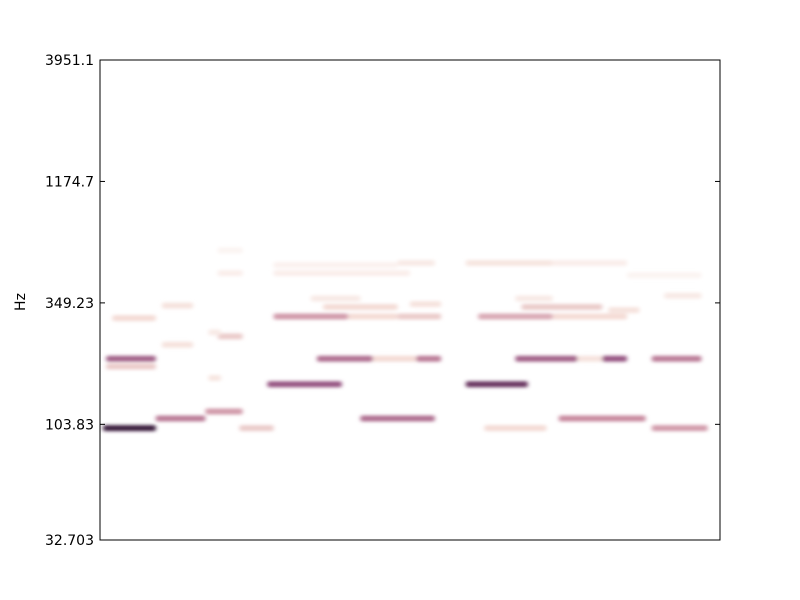  I want to click on y-tick-label: 3951.1, so click(69, 61).